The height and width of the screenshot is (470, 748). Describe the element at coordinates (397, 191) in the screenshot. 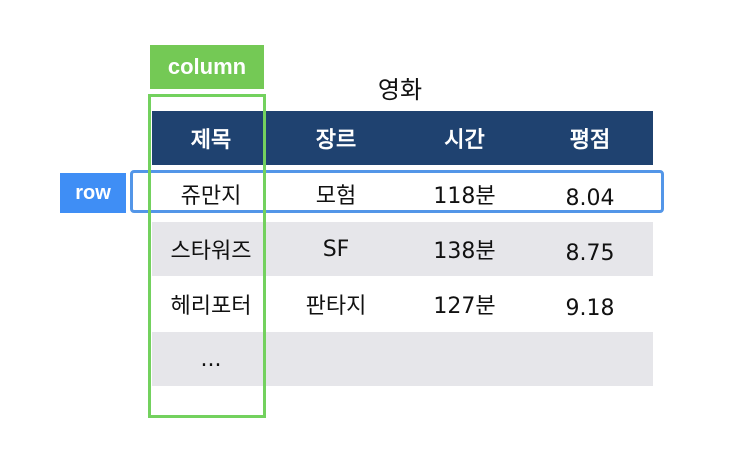

I see `row-highlight-box` at that location.